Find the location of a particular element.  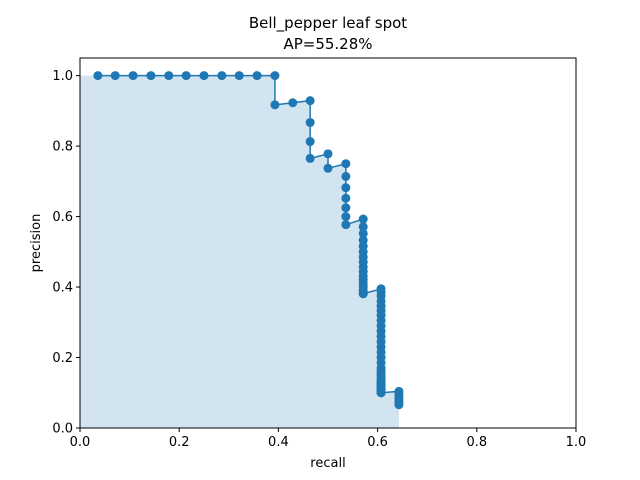

y-tick-label: 0.6 is located at coordinates (62, 217).